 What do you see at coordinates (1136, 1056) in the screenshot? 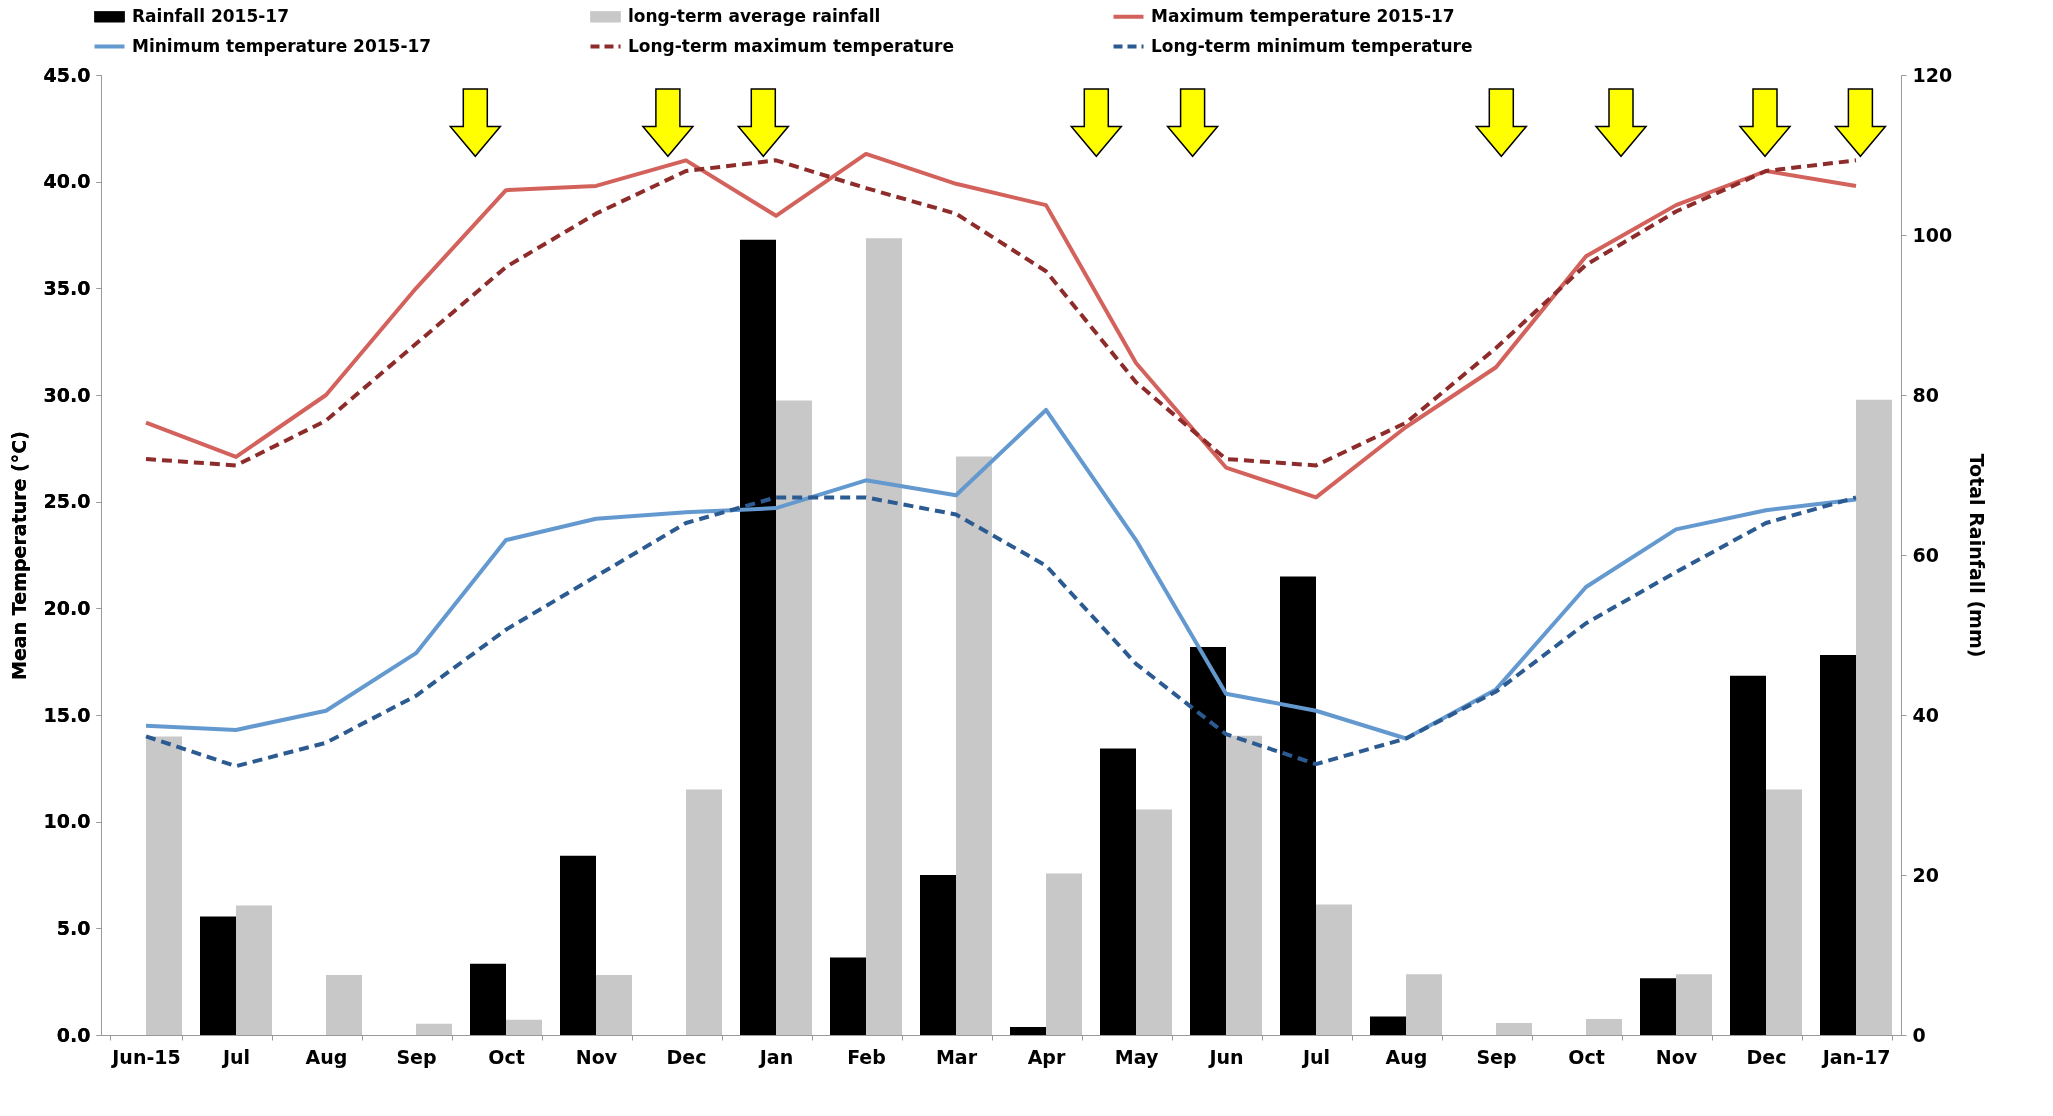
I see `x-tick-label: May` at bounding box center [1136, 1056].